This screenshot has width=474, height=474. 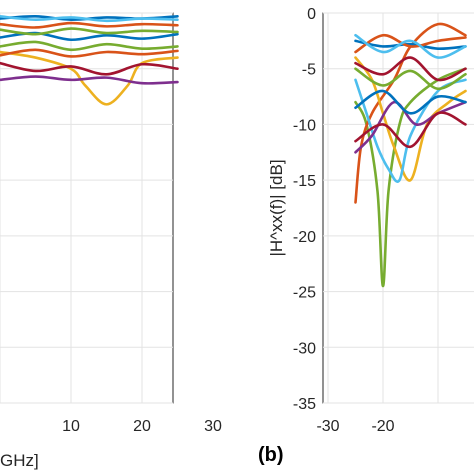 What do you see at coordinates (304, 404) in the screenshot?
I see `y-tick-label: -35` at bounding box center [304, 404].